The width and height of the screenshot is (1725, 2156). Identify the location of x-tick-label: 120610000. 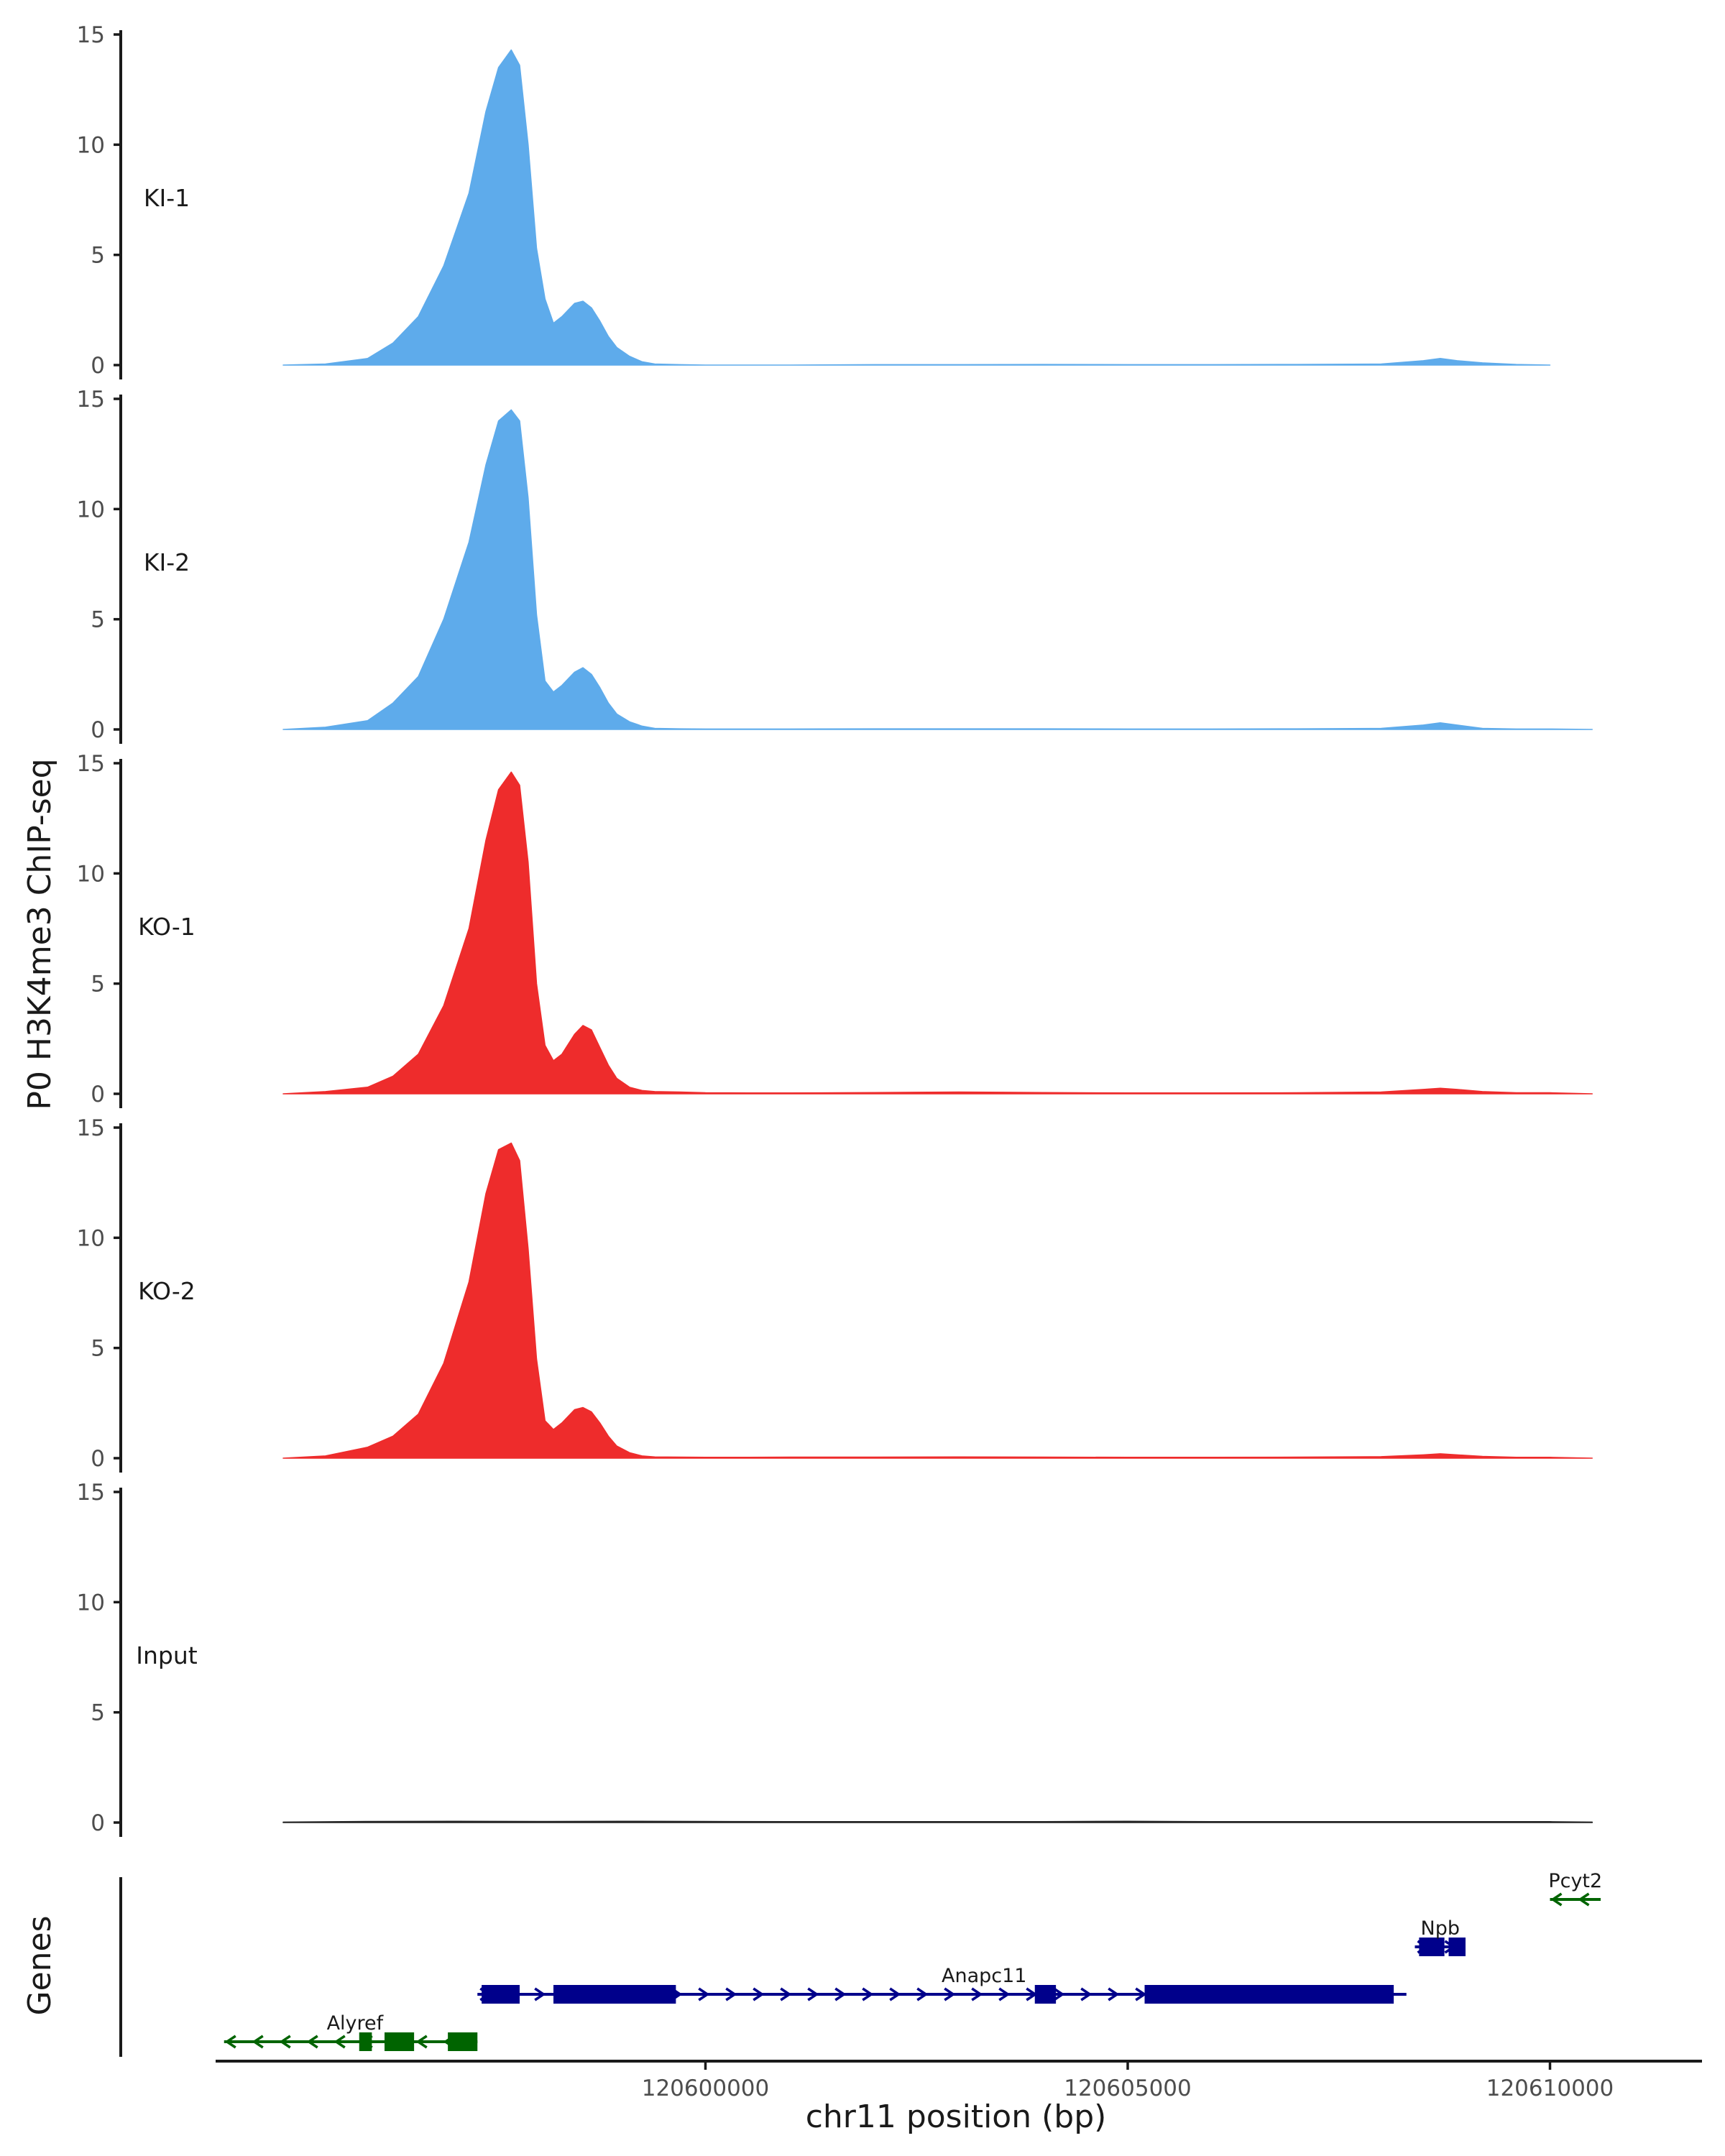
(1550, 2089).